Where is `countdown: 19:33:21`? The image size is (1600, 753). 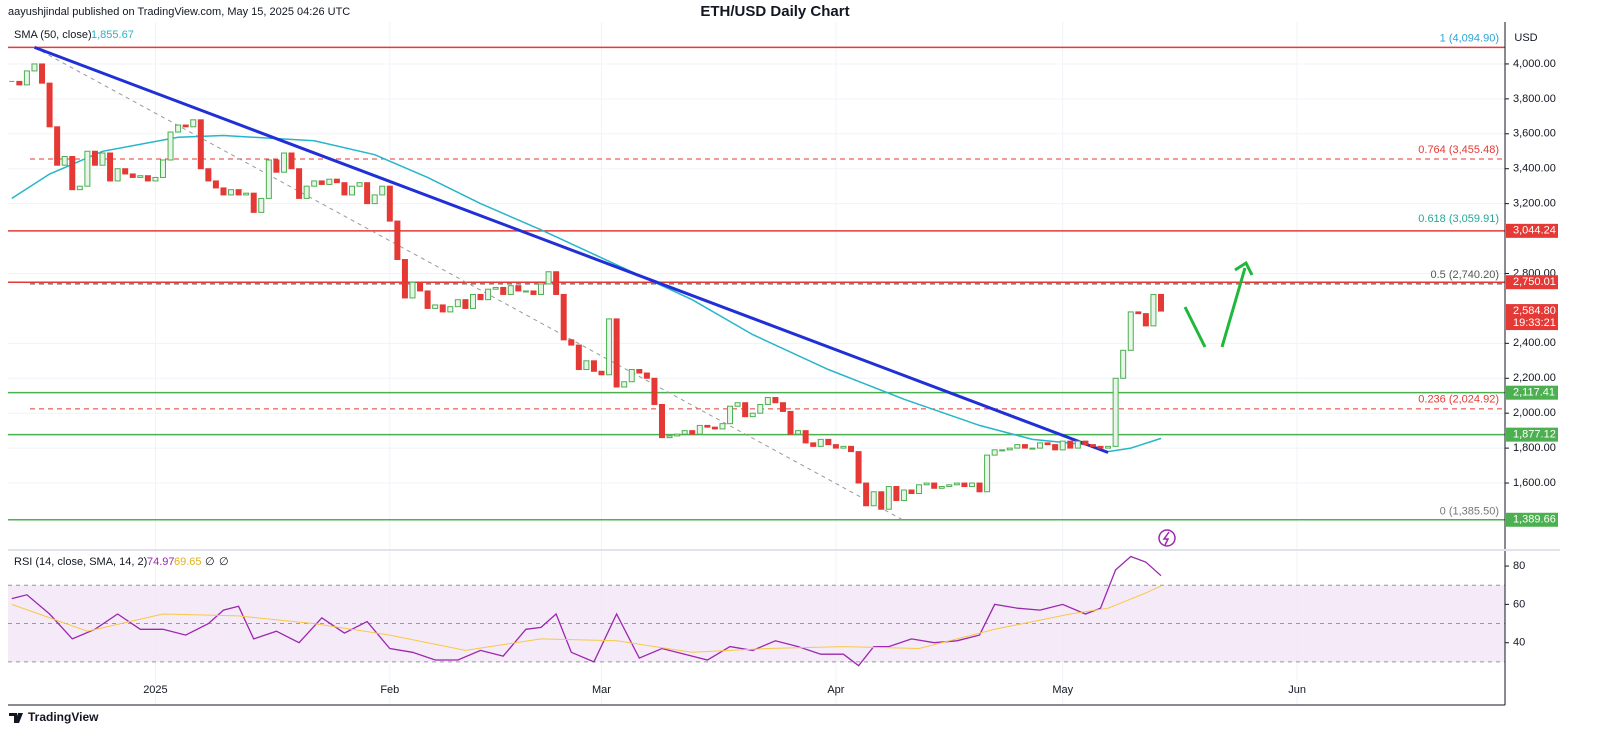 countdown: 19:33:21 is located at coordinates (1534, 323).